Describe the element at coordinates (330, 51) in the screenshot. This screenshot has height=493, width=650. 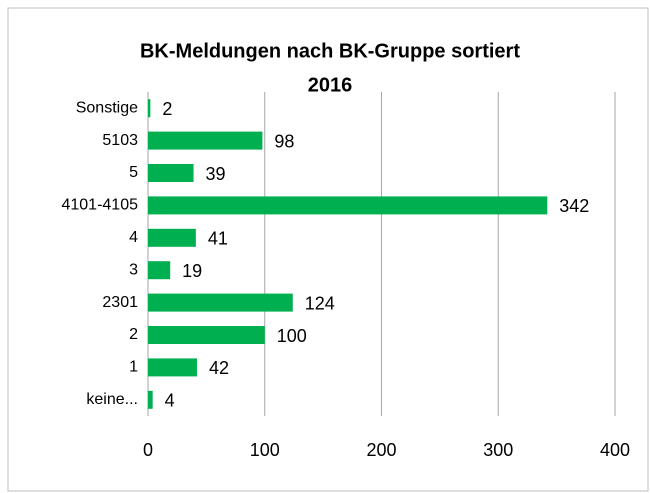
I see `chart-title: BK-Meldungen nach BK-Gruppe sortiert` at that location.